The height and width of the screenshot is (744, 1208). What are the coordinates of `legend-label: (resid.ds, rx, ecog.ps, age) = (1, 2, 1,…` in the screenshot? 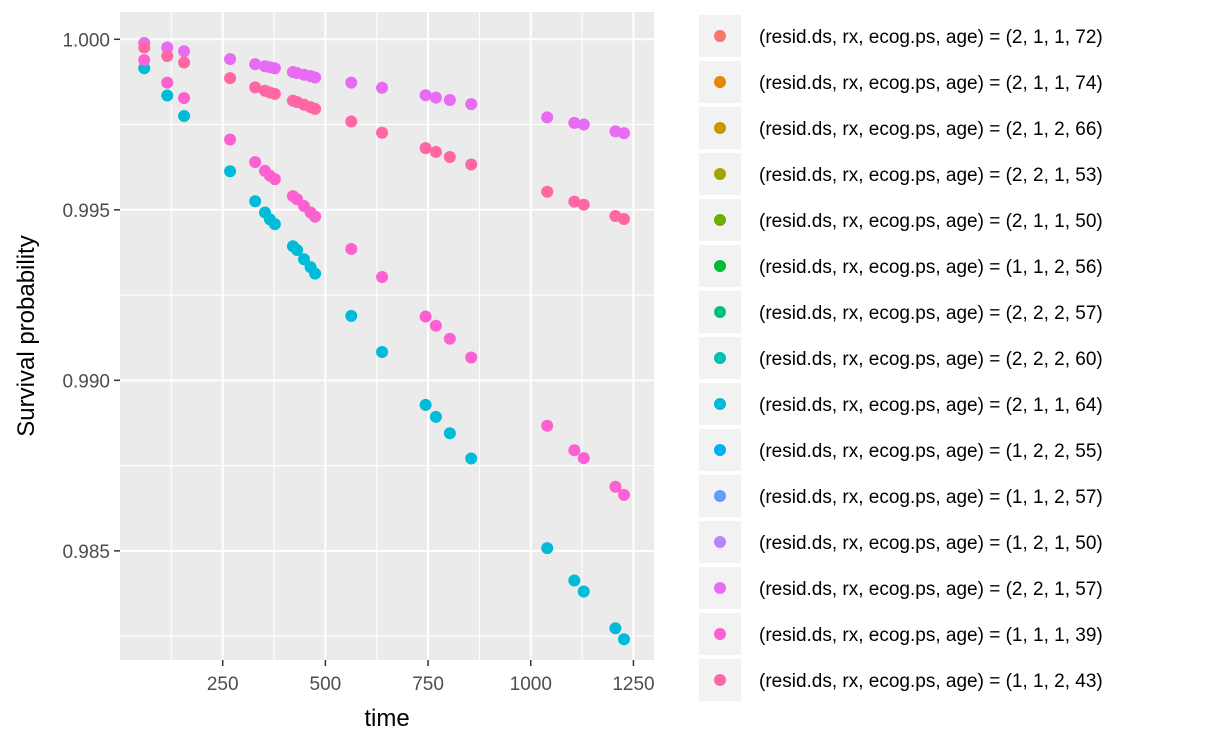 It's located at (931, 543).